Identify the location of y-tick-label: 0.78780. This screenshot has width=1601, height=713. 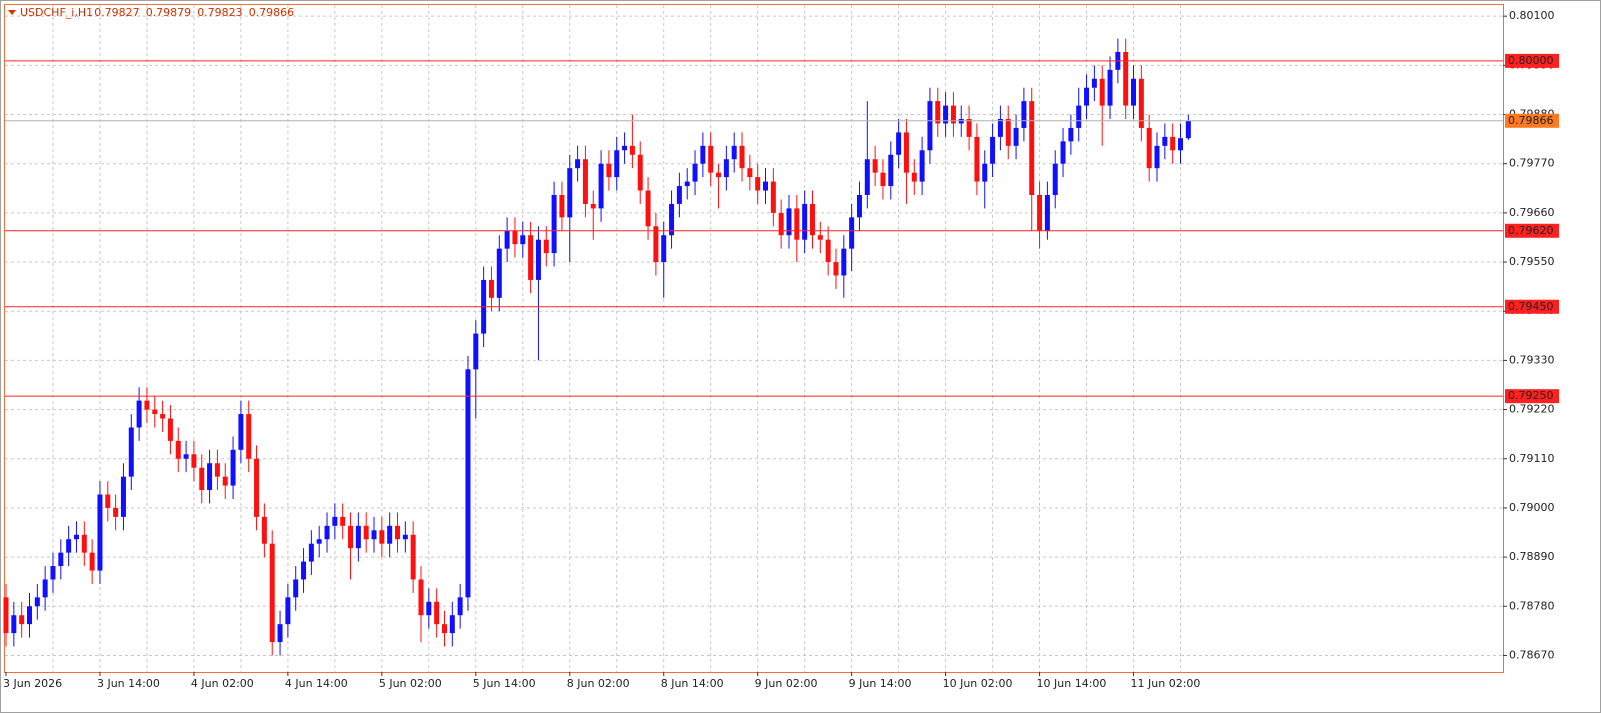
(1532, 605).